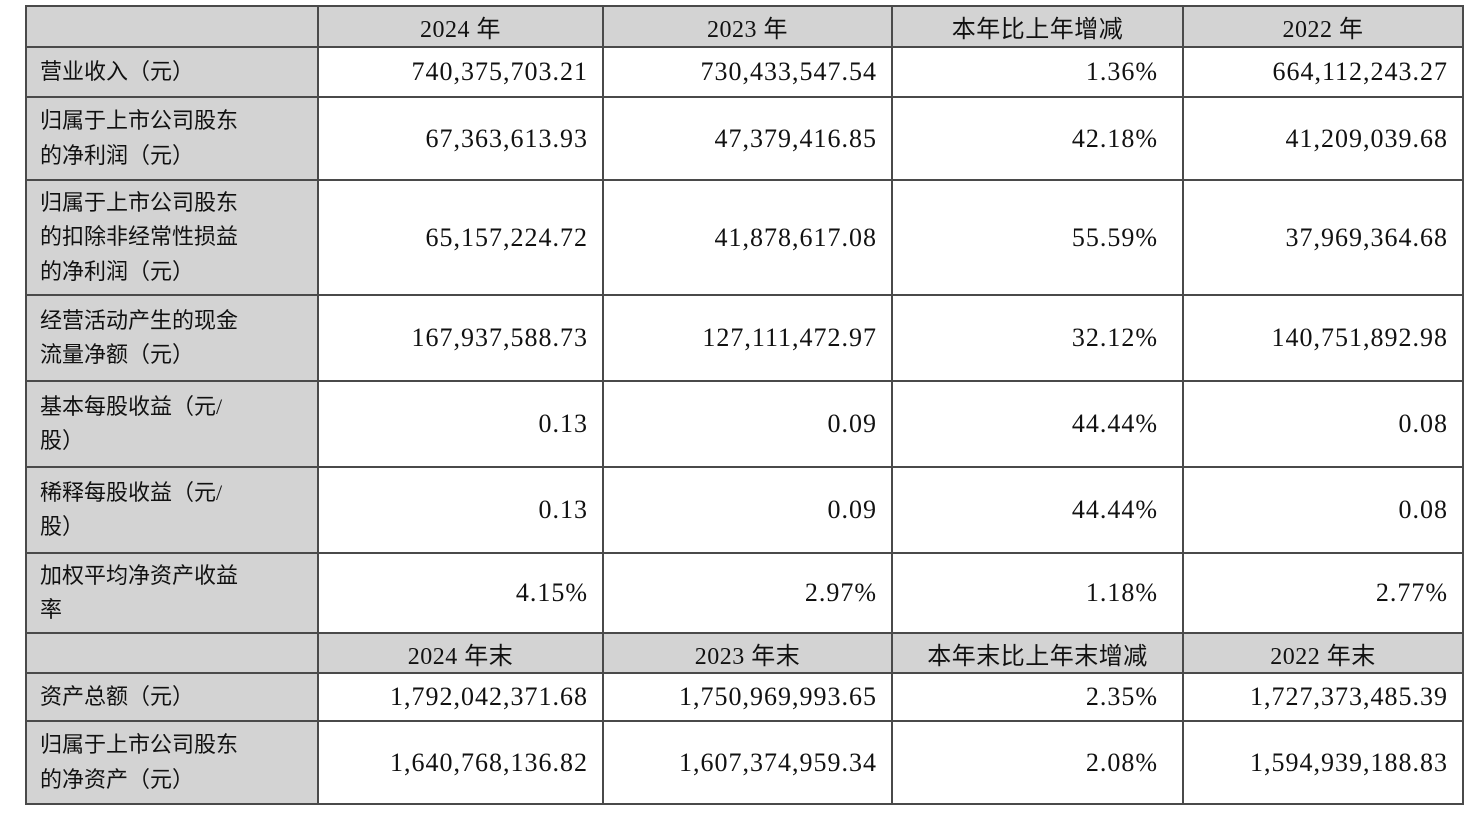 This screenshot has height=830, width=1479. What do you see at coordinates (1323, 653) in the screenshot?
I see `header-2022-year-end: 2022 年末` at bounding box center [1323, 653].